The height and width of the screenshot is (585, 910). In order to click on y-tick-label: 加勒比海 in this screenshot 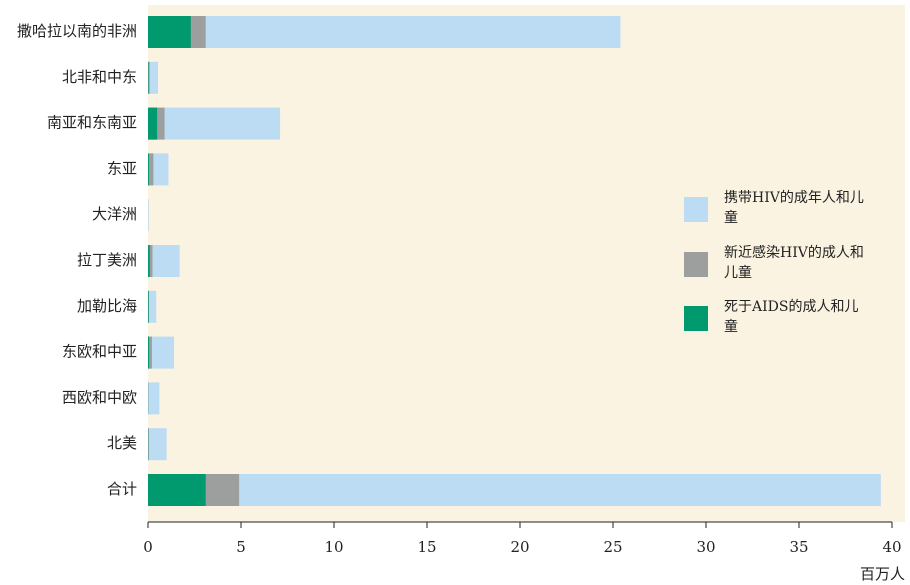, I will do `click(107, 306)`.